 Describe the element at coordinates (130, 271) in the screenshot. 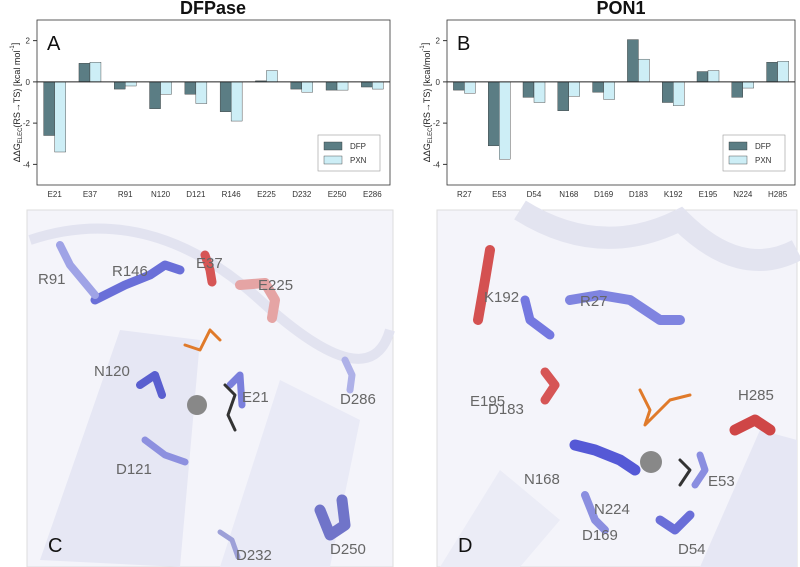

I see `residue-label: R146` at that location.